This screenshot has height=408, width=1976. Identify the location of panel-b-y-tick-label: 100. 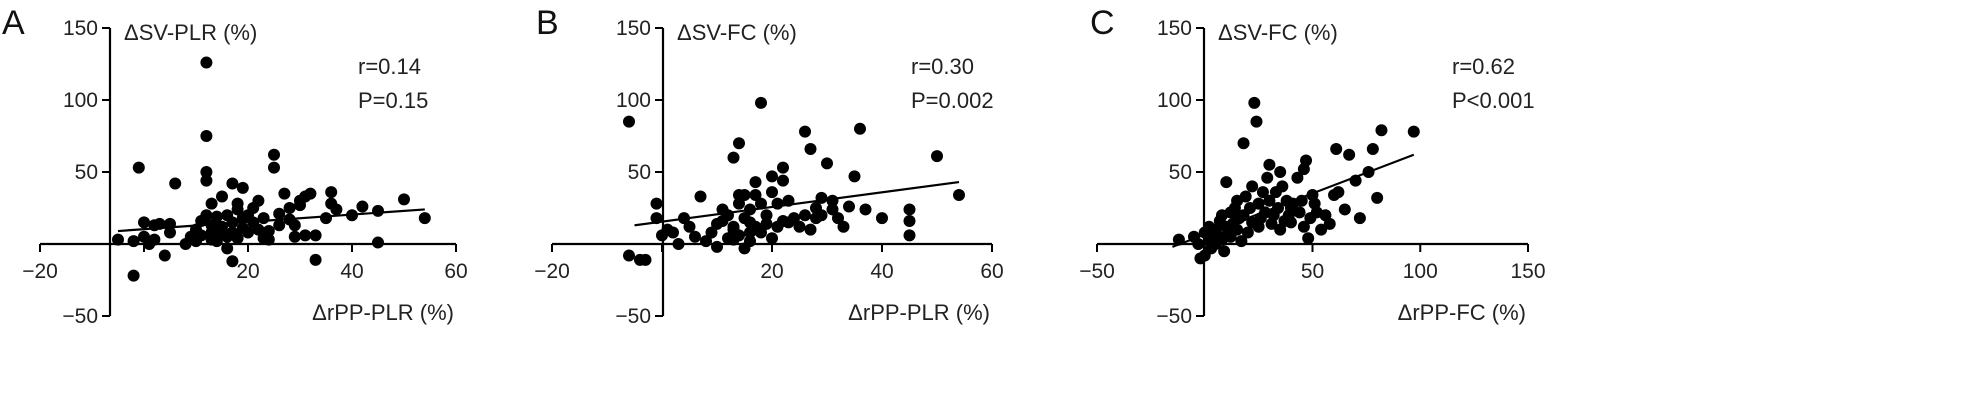
(633, 100).